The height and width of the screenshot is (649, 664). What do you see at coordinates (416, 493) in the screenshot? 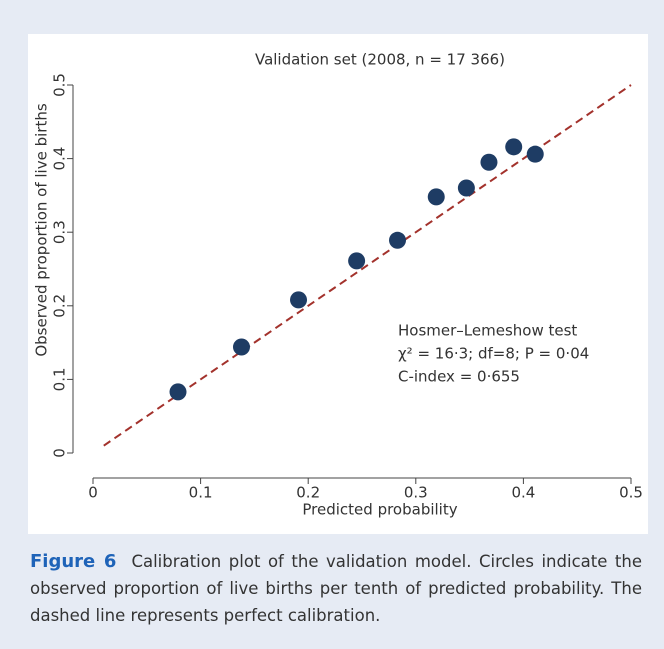
I see `x-tick-label: 0.3` at bounding box center [416, 493].